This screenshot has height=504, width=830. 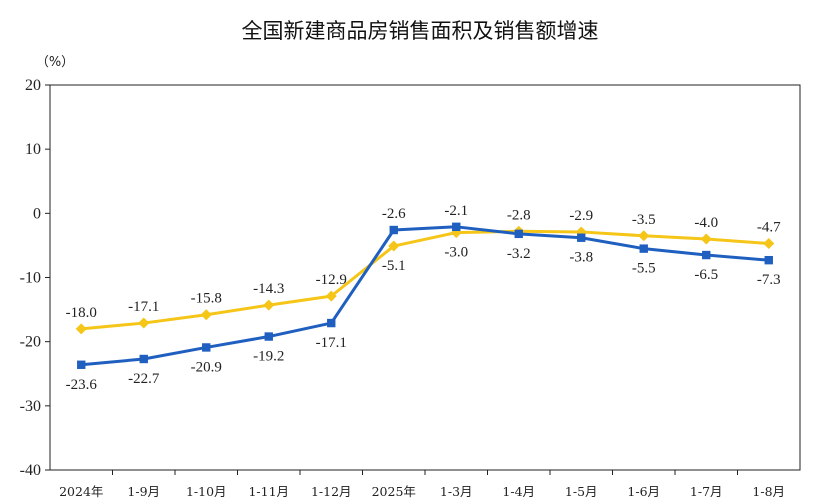 What do you see at coordinates (30, 406) in the screenshot?
I see `y-tick-label: -30` at bounding box center [30, 406].